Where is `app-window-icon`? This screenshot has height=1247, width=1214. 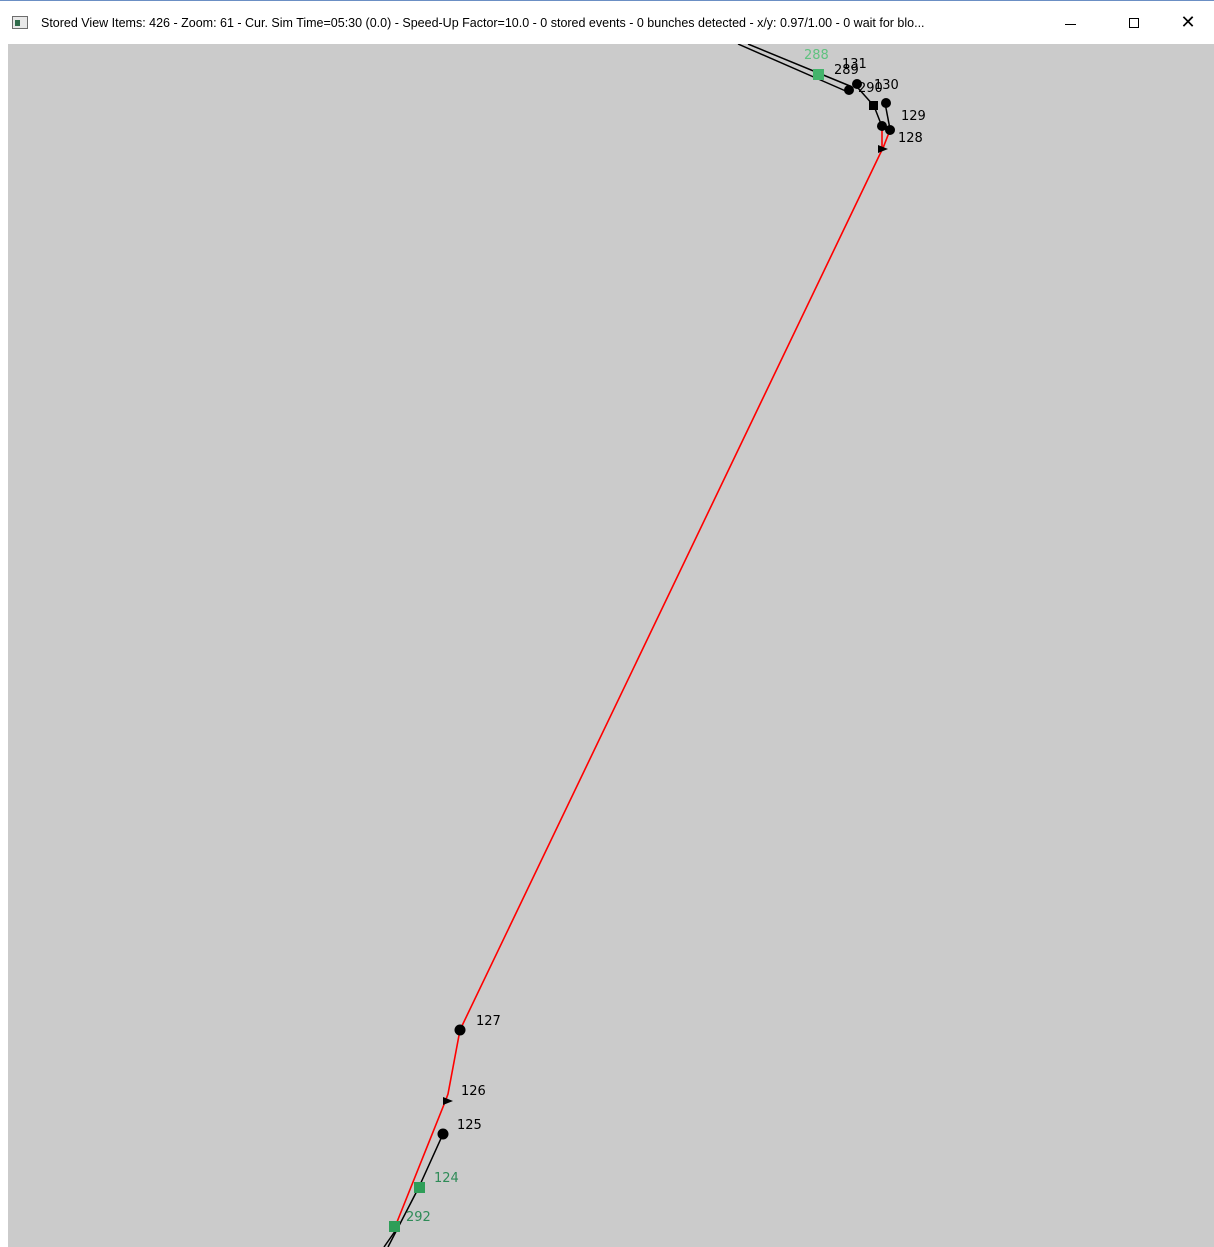 app-window-icon is located at coordinates (20, 22).